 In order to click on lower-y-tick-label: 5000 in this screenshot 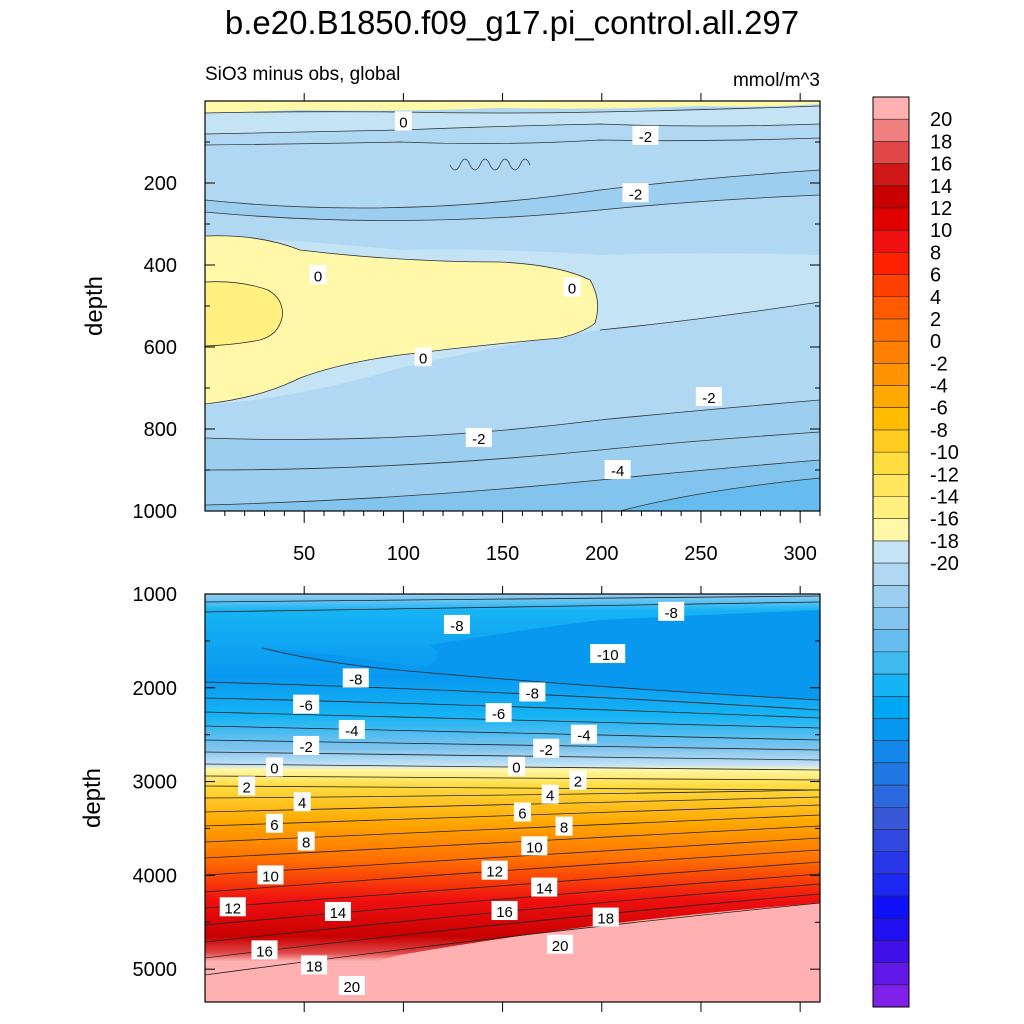, I will do `click(155, 970)`.